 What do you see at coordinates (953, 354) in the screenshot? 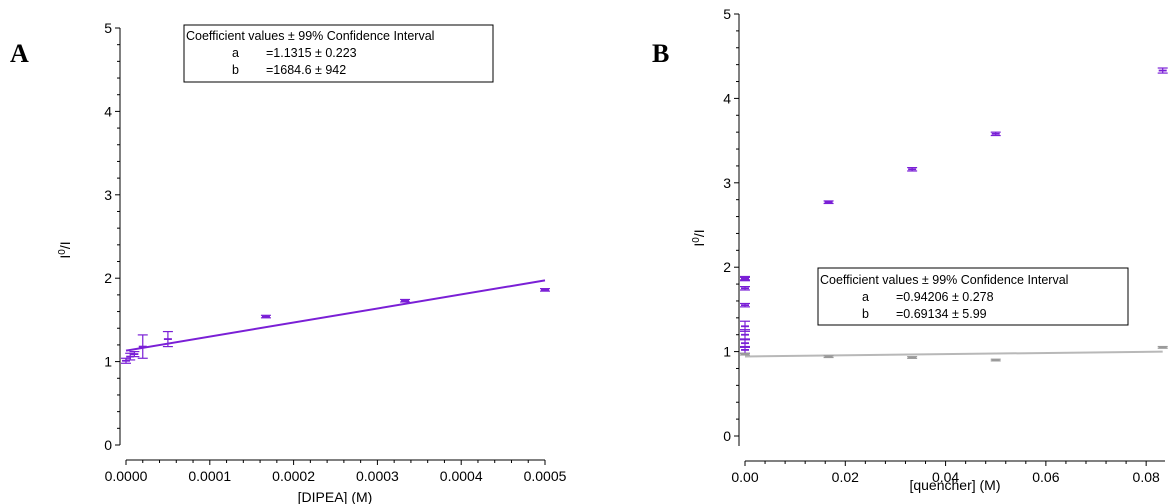
I see `panel-b-fit-line` at bounding box center [953, 354].